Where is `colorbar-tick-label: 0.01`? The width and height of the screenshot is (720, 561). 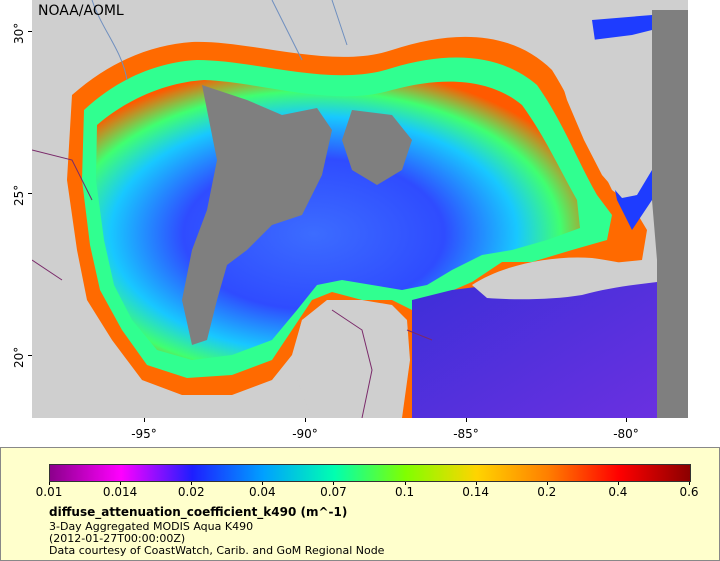 colorbar-tick-label: 0.01 is located at coordinates (49, 492).